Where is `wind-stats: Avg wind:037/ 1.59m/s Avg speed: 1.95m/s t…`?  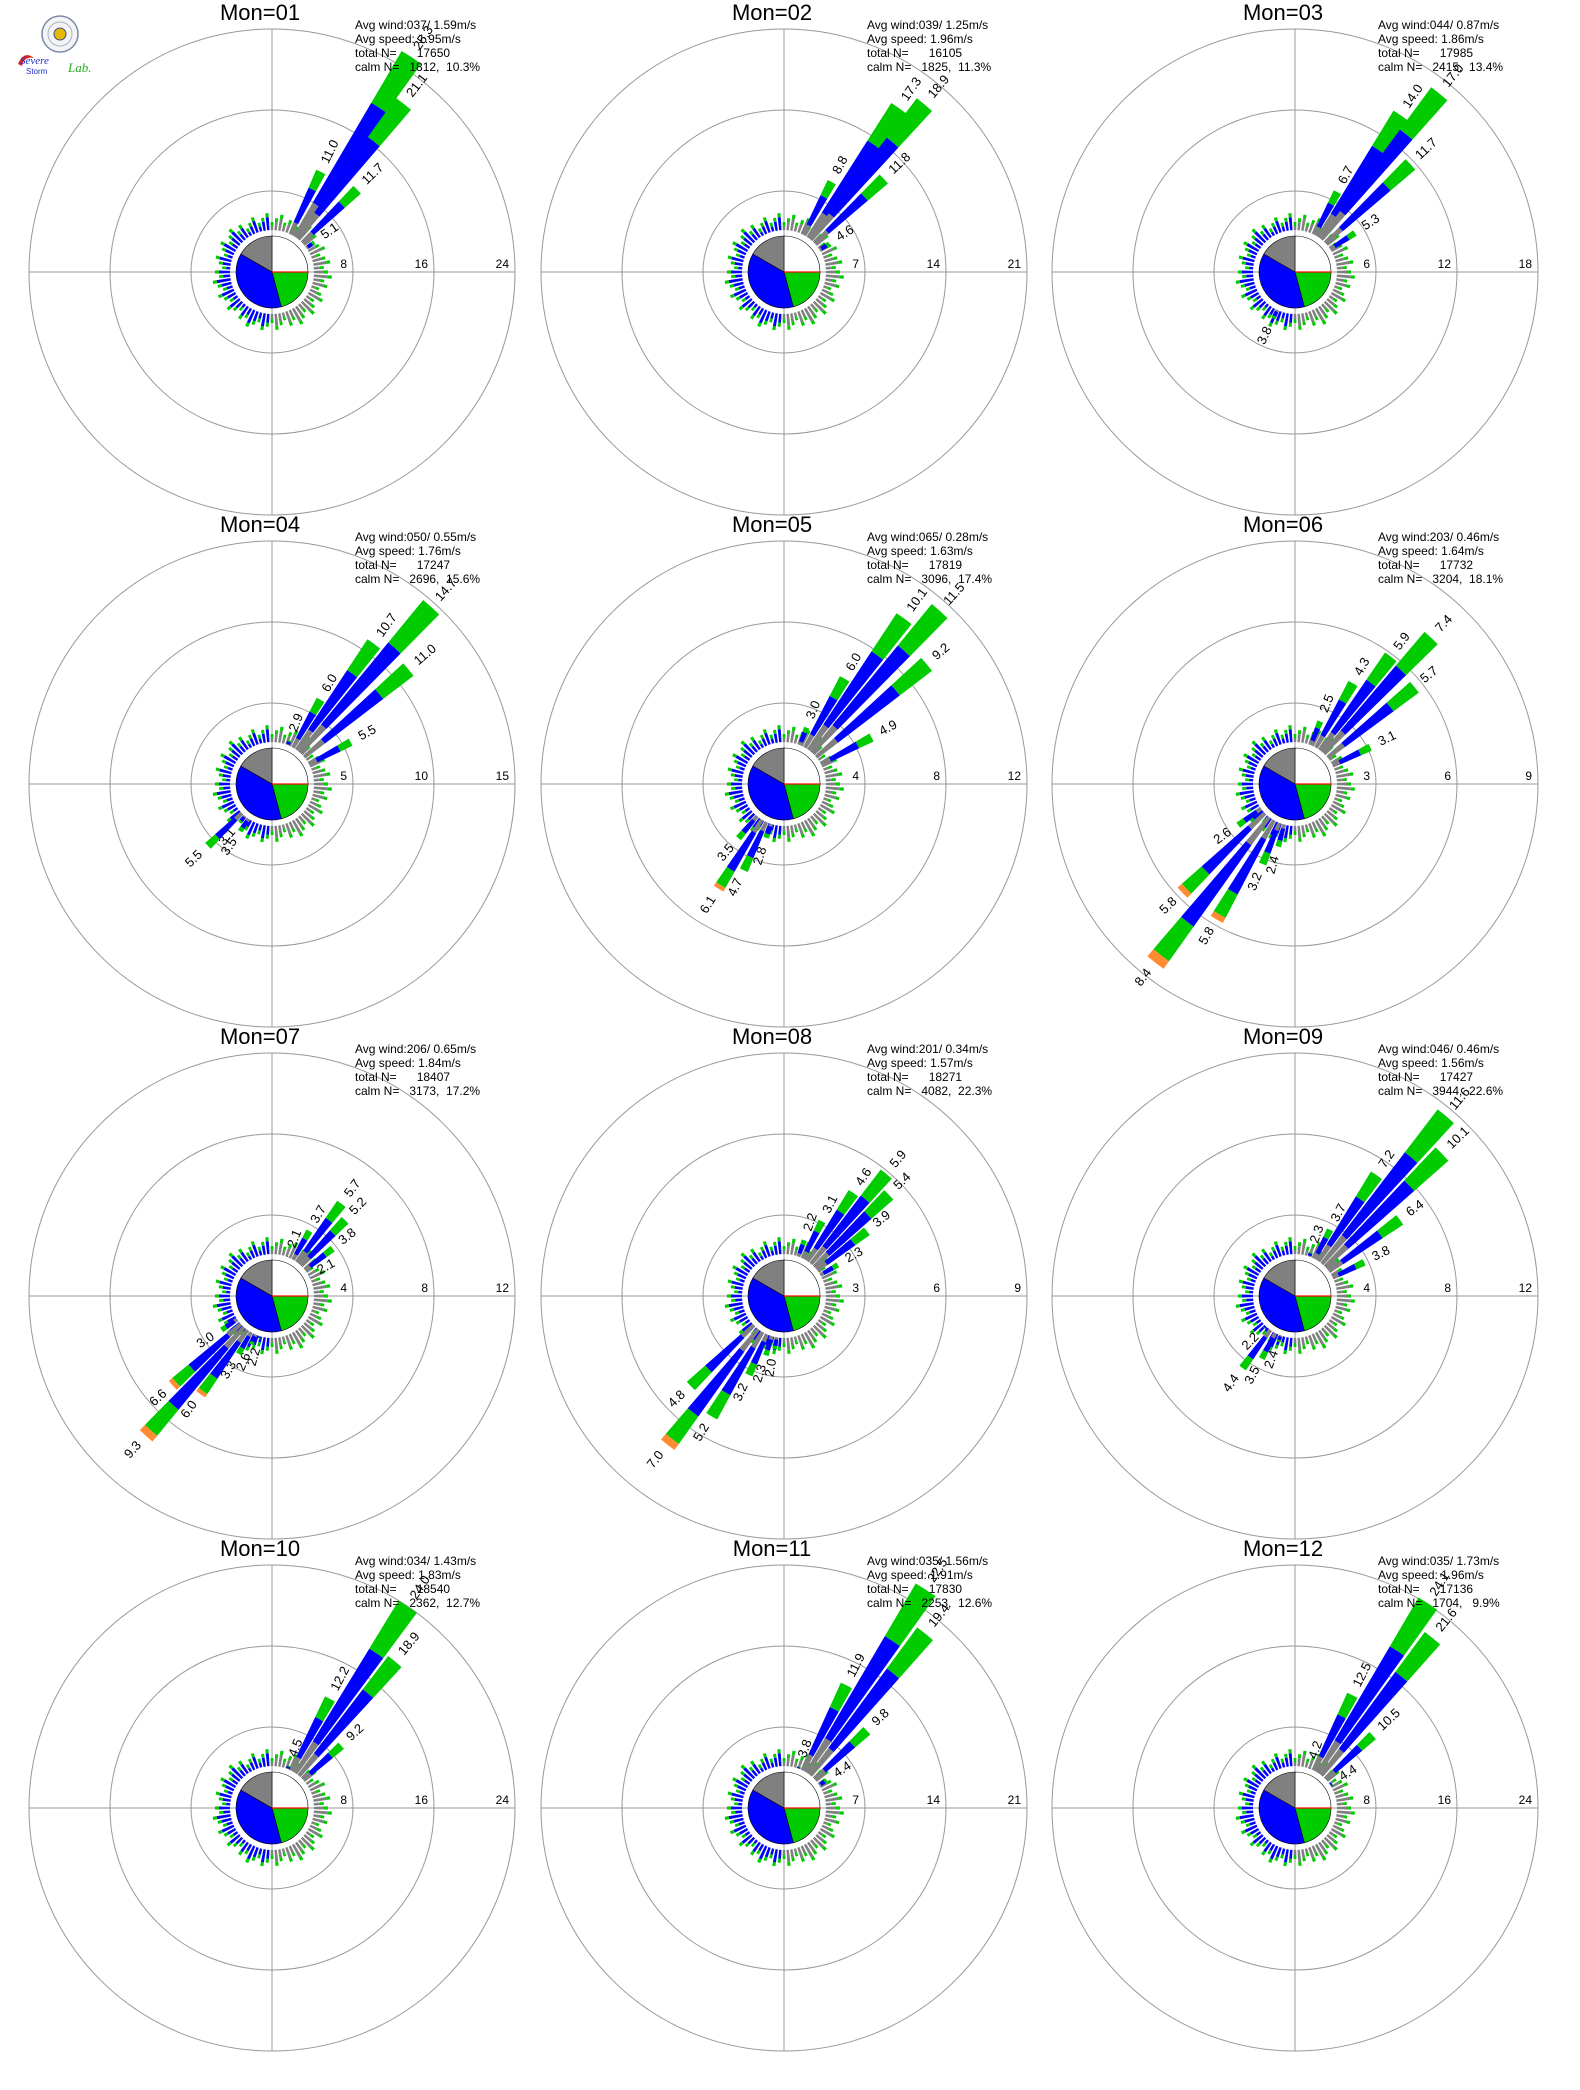 wind-stats: Avg wind:037/ 1.59m/s Avg speed: 1.95m/s t… is located at coordinates (417, 46).